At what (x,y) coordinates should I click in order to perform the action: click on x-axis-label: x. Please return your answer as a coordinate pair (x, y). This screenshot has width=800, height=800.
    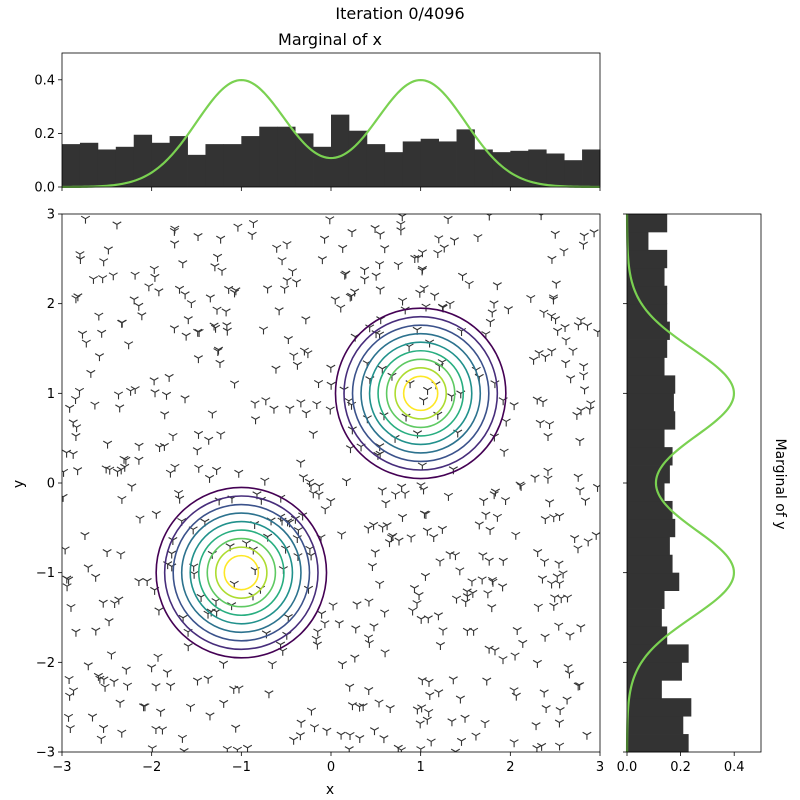
    Looking at the image, I should click on (330, 790).